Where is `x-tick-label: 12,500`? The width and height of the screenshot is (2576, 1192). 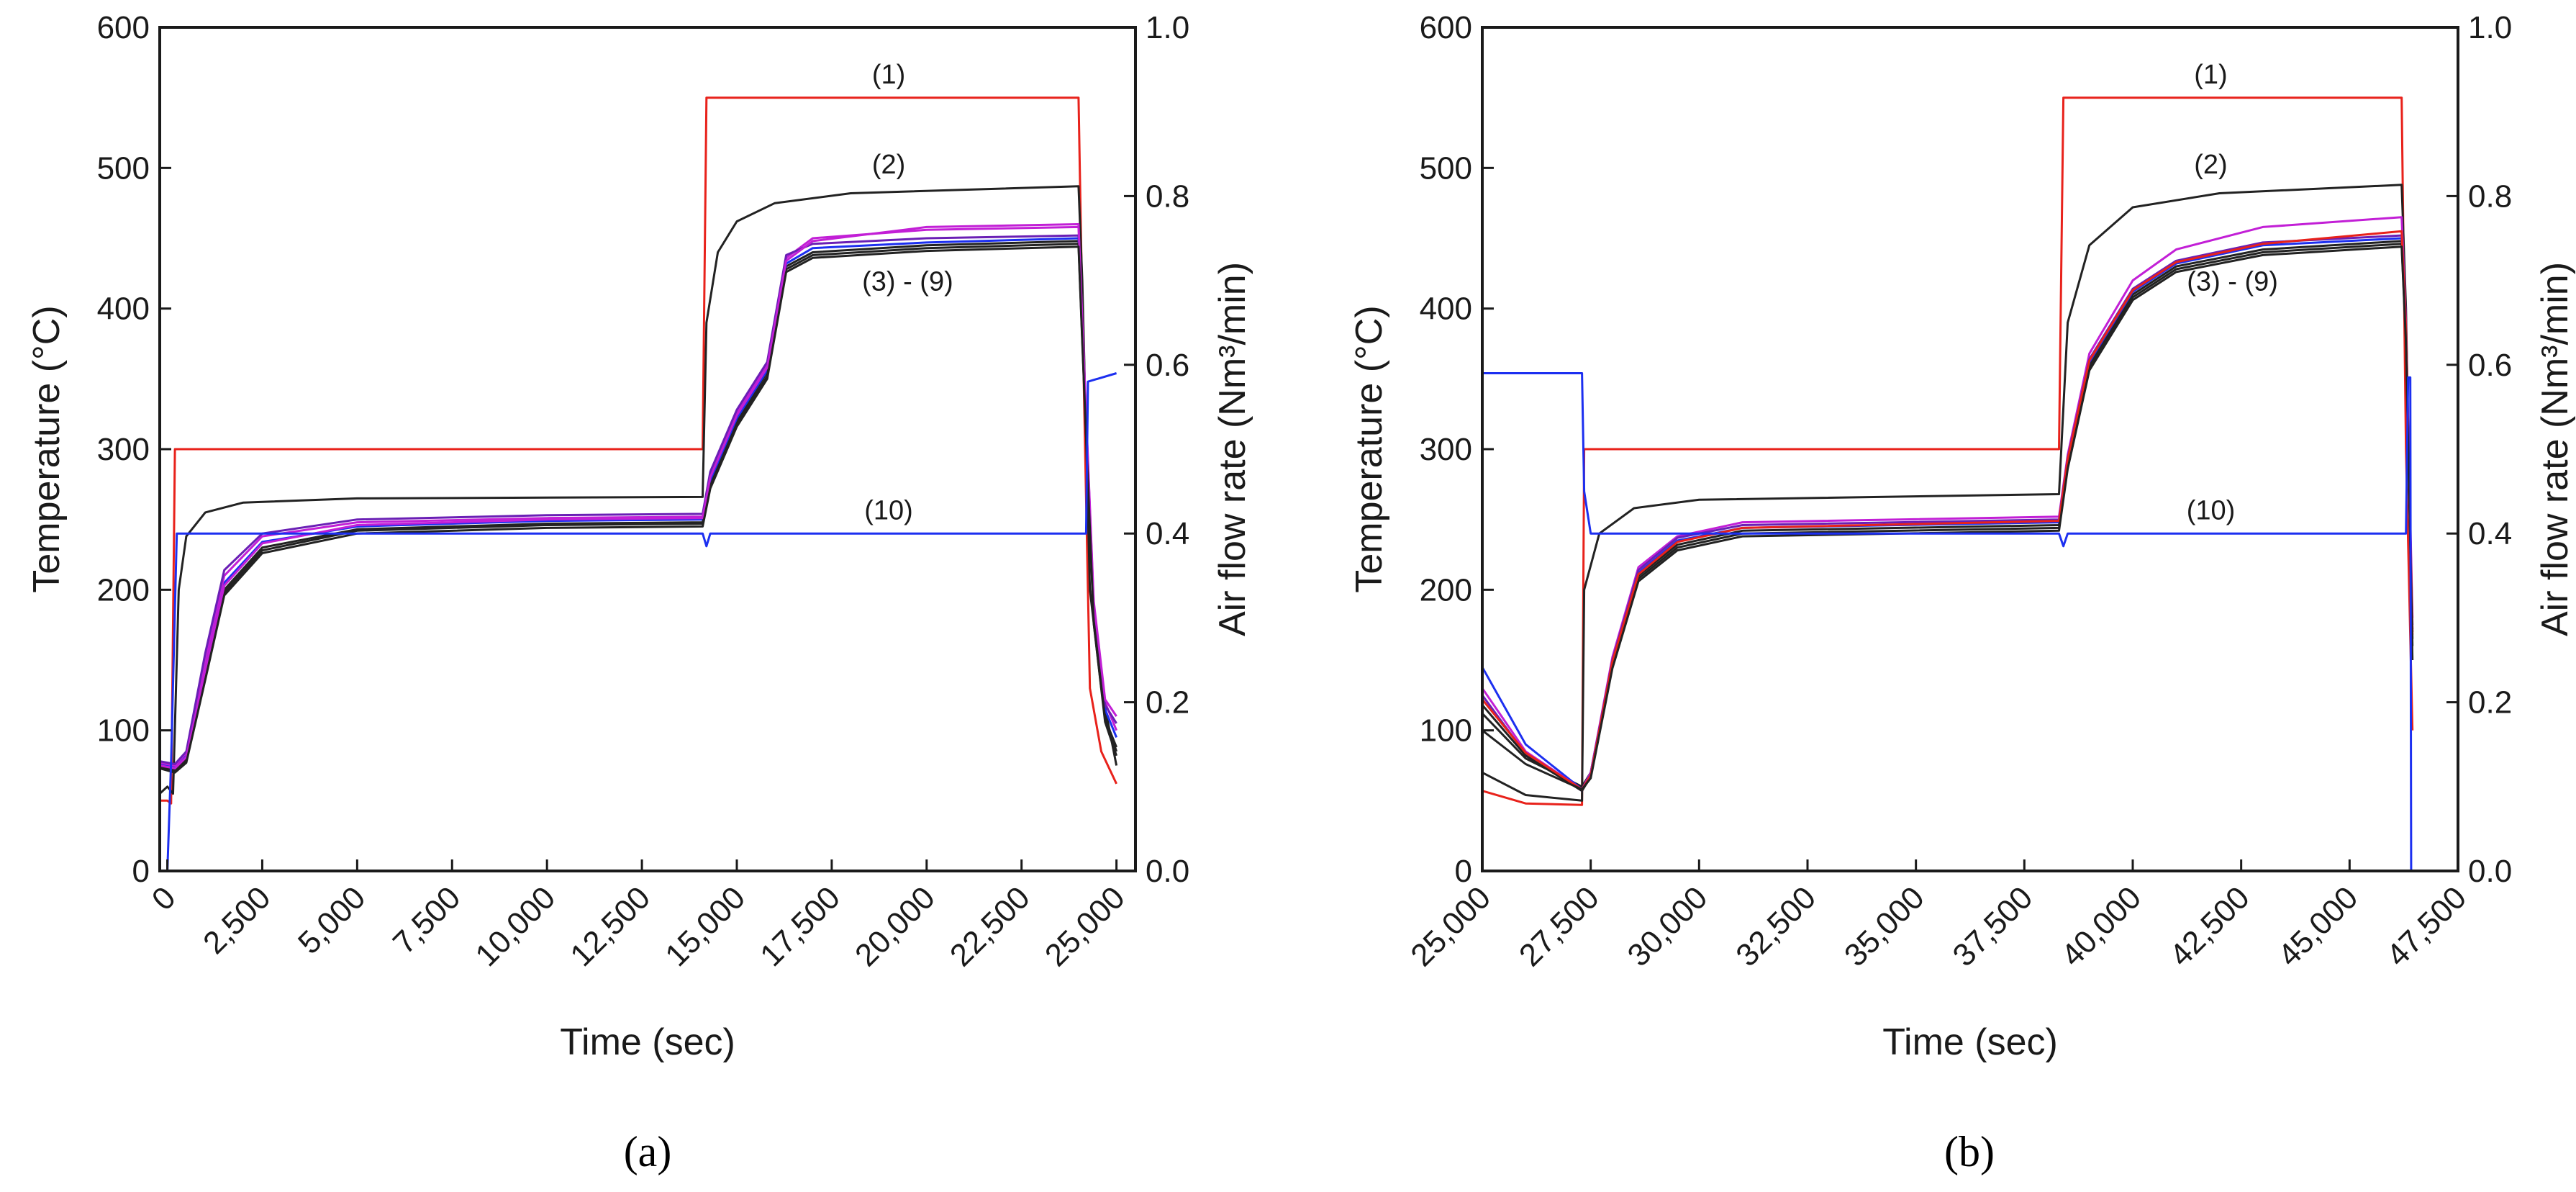
x-tick-label: 12,500 is located at coordinates (610, 927).